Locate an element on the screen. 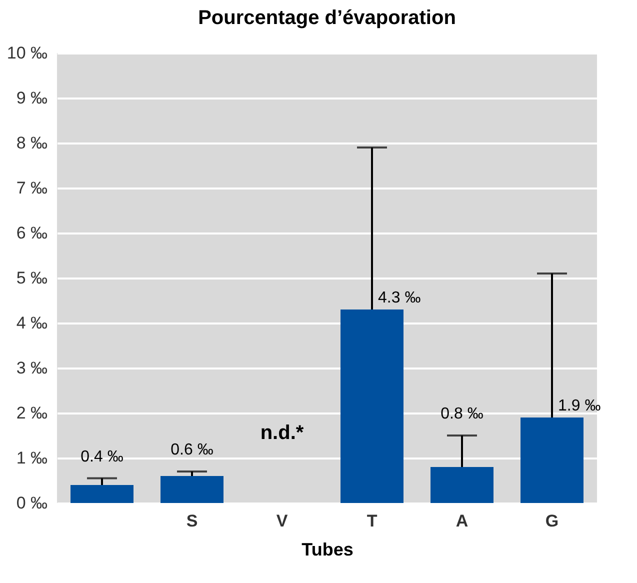 Image resolution: width=637 pixels, height=583 pixels. x-tick-label: S is located at coordinates (192, 521).